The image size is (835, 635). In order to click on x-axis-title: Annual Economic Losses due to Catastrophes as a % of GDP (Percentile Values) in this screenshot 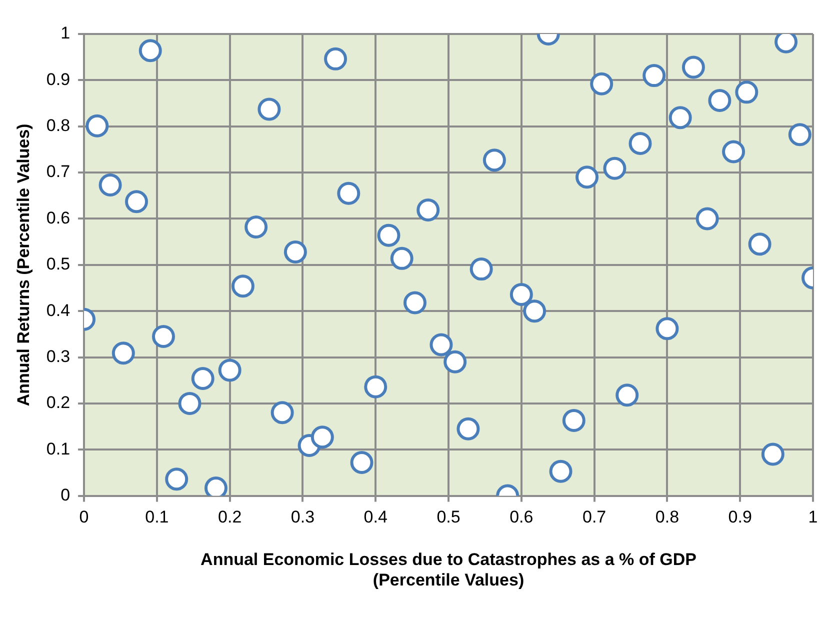, I will do `click(448, 570)`.